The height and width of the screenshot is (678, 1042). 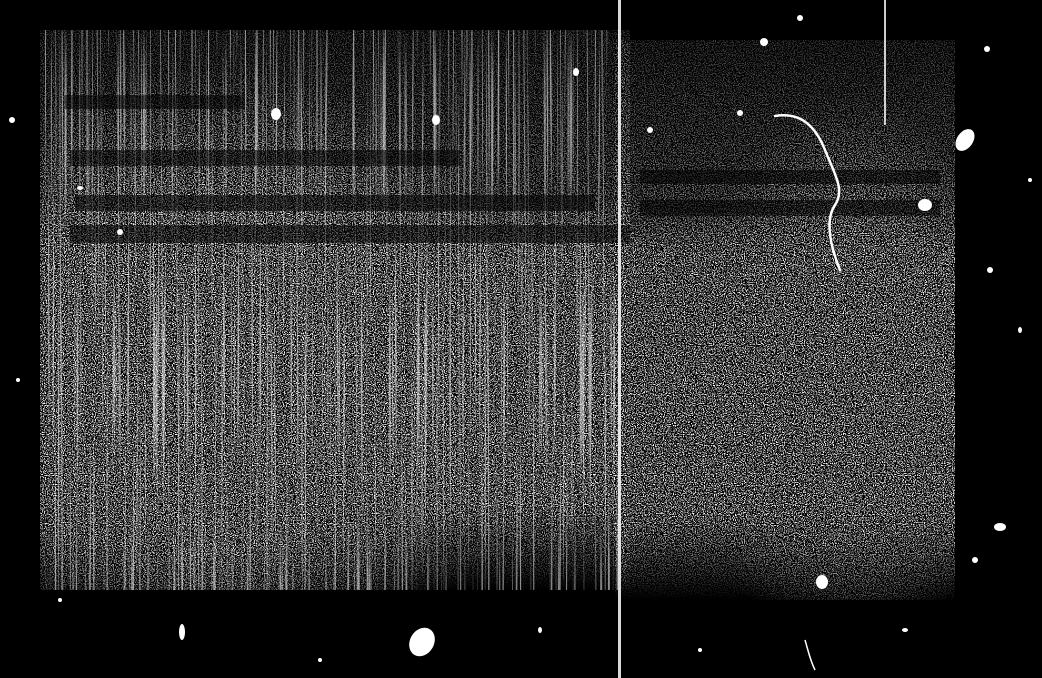 What do you see at coordinates (807, 193) in the screenshot?
I see `hair-scratch` at bounding box center [807, 193].